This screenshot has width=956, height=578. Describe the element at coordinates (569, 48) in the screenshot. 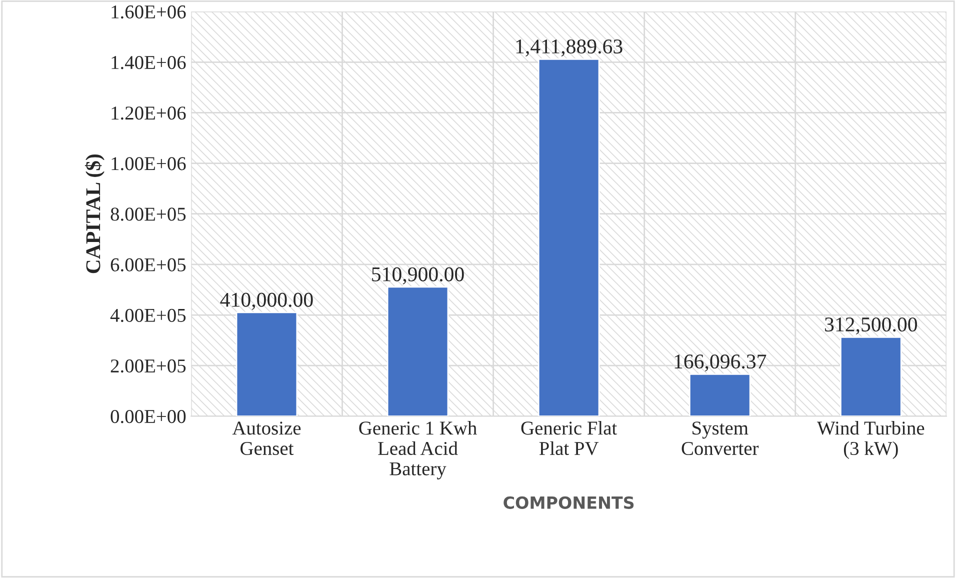

I see `data-label: 1,411,889.63` at that location.